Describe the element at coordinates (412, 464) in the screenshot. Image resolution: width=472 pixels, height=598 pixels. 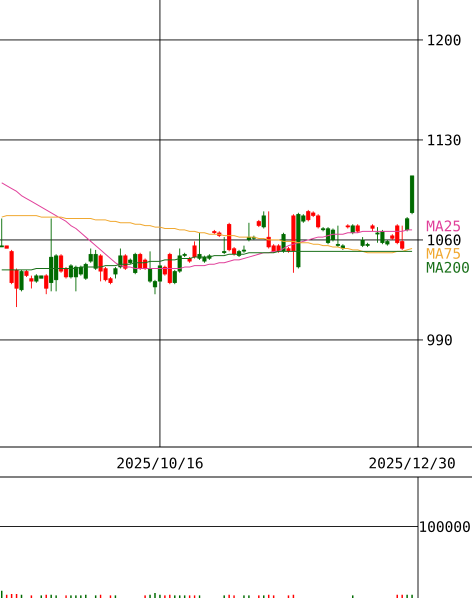
I see `x-tick-label: 2025/12/30` at that location.